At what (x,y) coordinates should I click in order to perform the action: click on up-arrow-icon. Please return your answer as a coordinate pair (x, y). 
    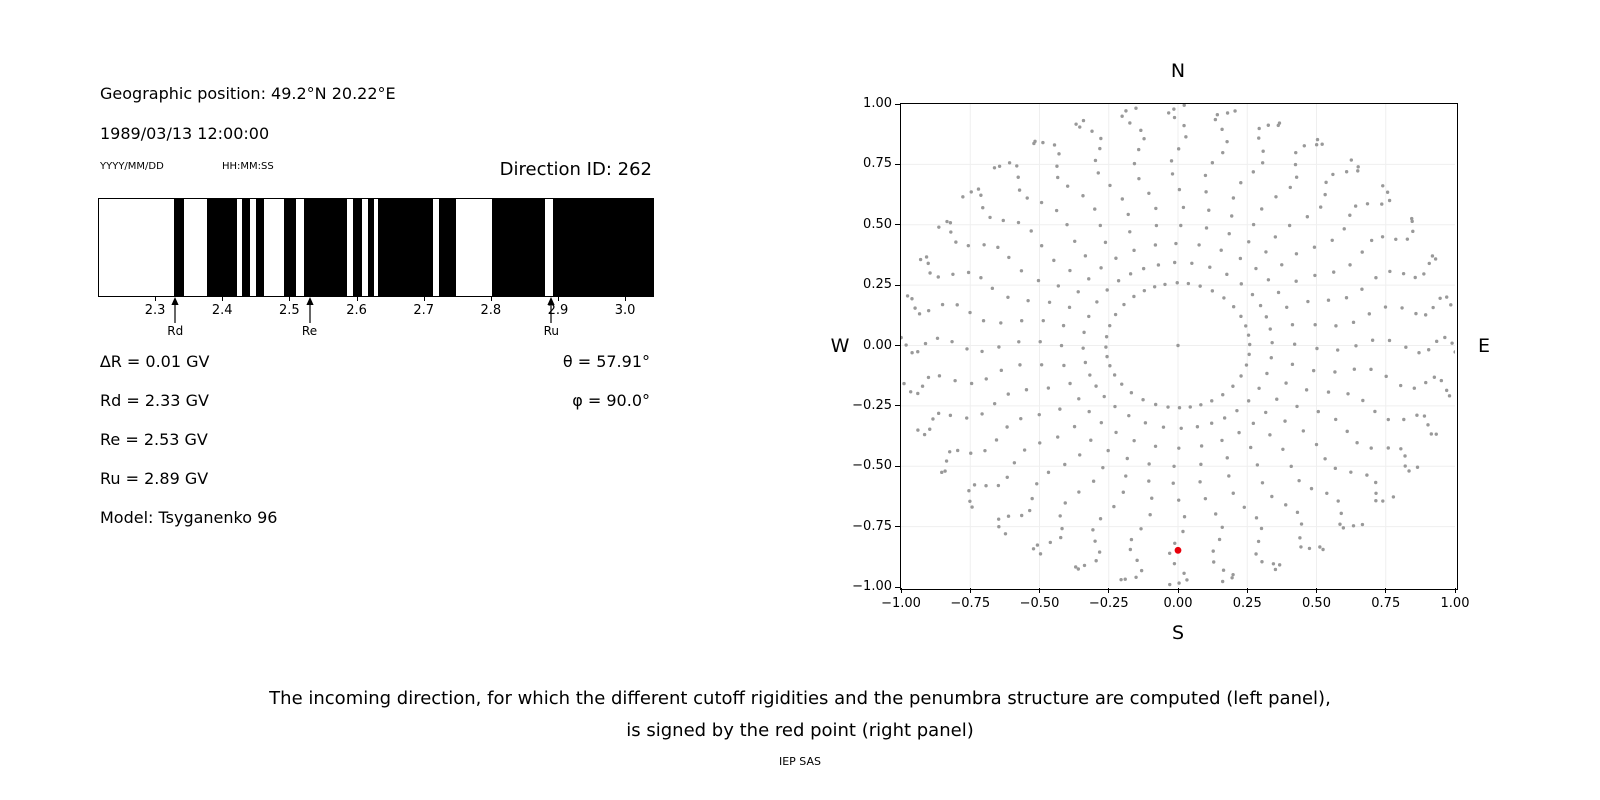
    Looking at the image, I should click on (309, 310).